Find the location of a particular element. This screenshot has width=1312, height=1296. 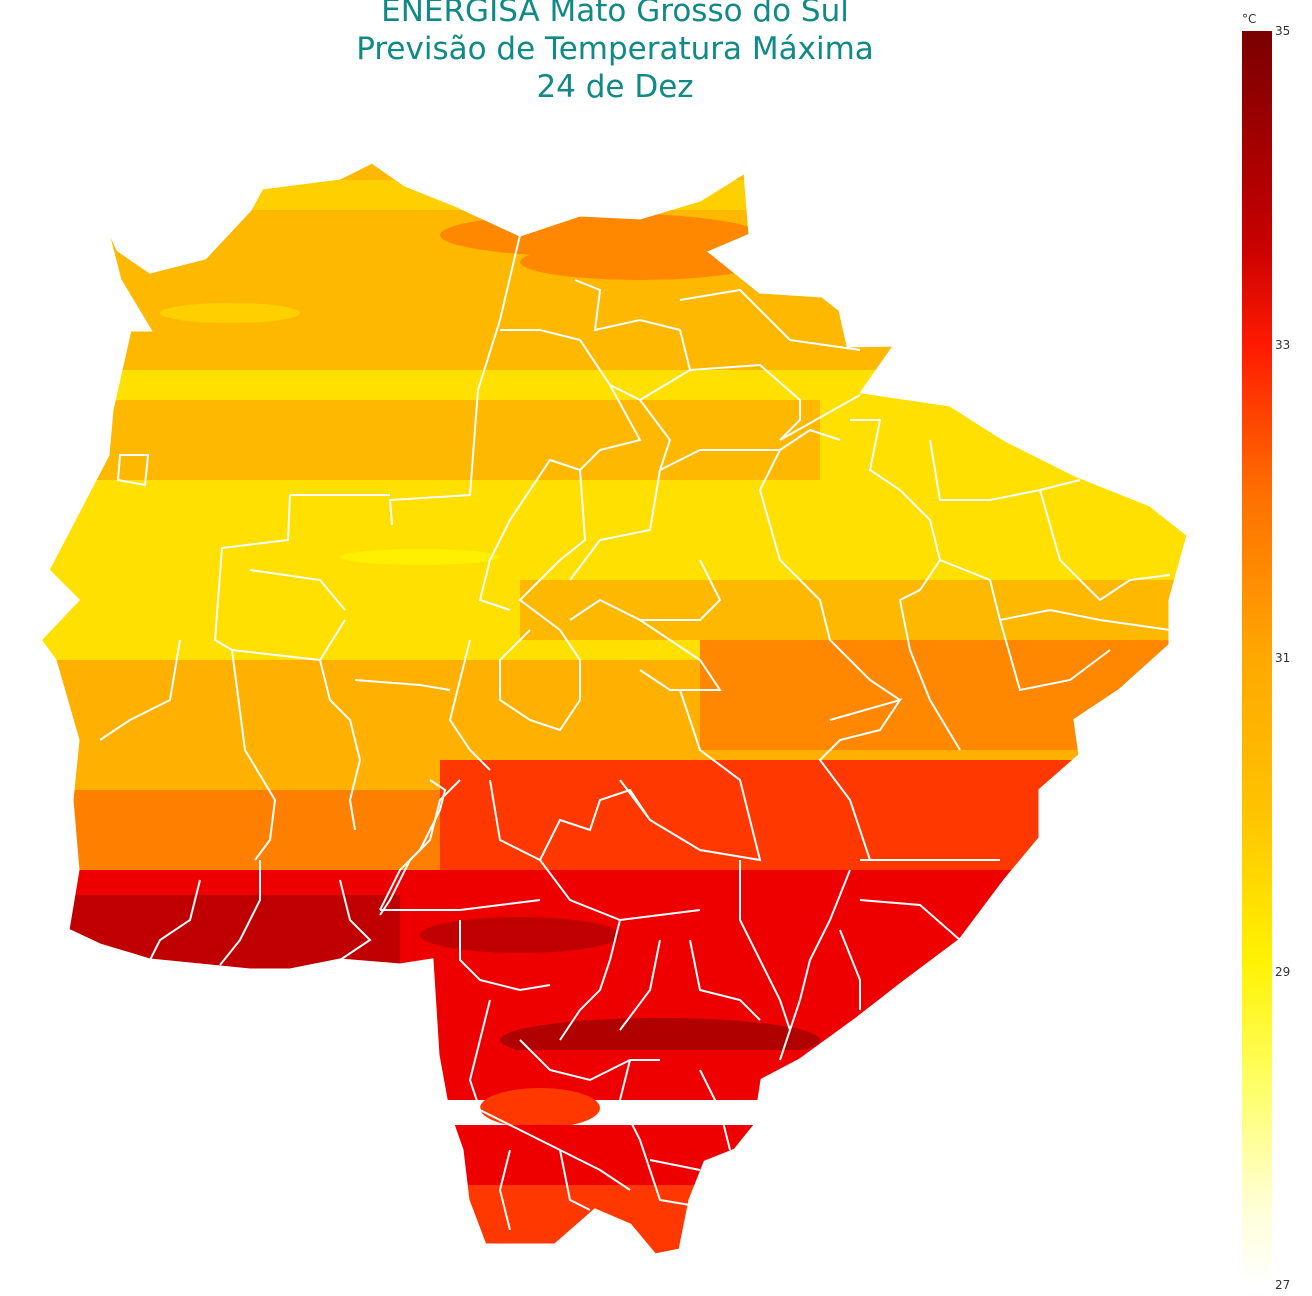

band-center-east is located at coordinates (854, 610).